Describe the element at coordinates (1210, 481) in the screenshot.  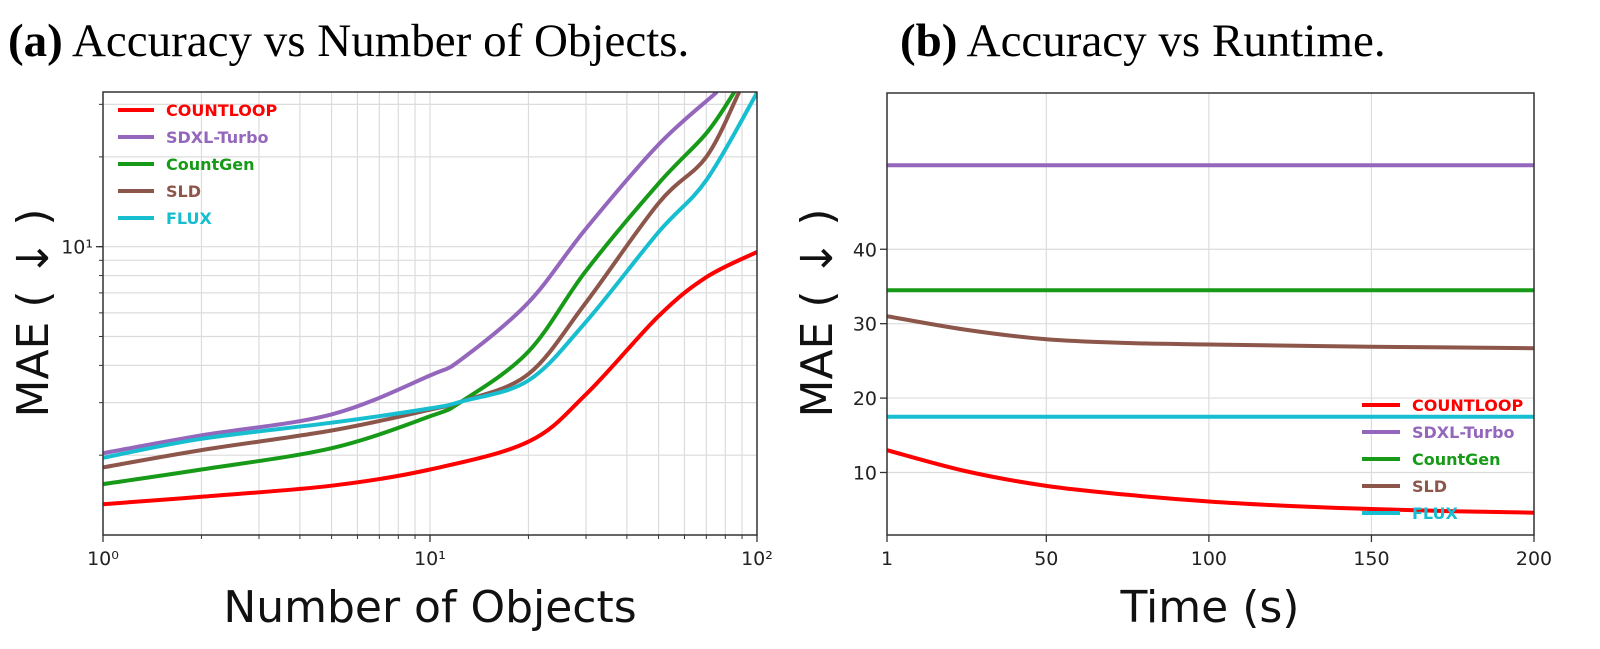
I see `series-line-countloop` at that location.